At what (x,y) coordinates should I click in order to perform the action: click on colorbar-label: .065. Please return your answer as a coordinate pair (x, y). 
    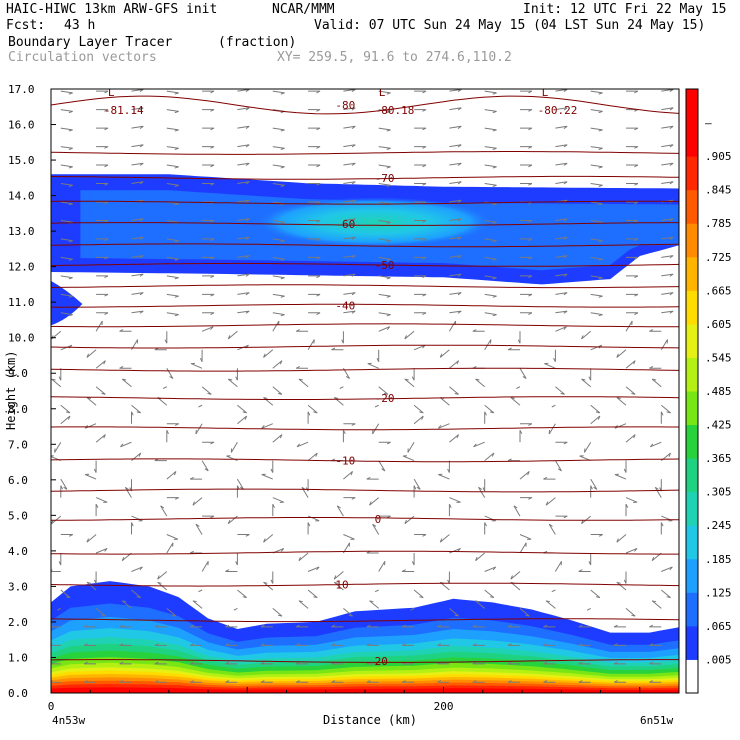
    Looking at the image, I should click on (718, 626).